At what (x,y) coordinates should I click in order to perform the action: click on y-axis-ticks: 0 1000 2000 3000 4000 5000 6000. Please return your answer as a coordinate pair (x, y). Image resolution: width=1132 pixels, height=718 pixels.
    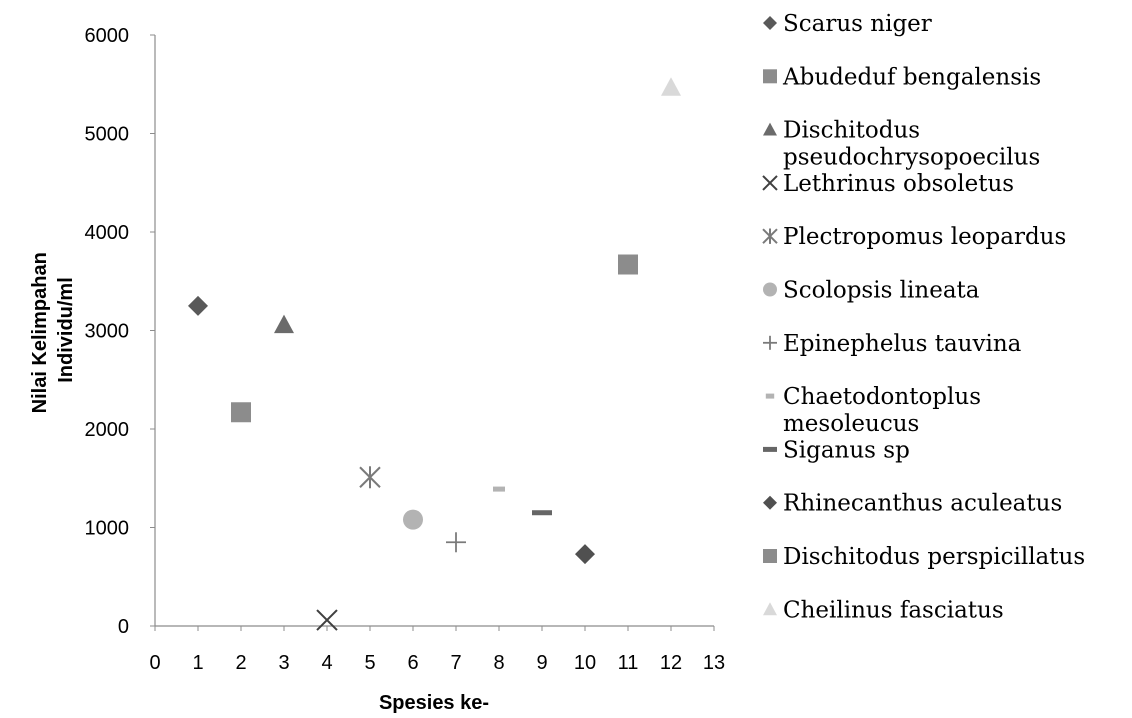
    Looking at the image, I should click on (120, 331).